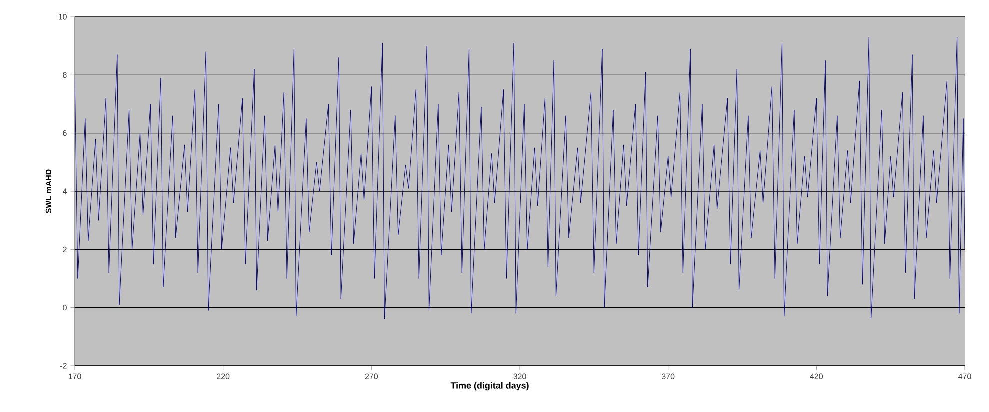 The width and height of the screenshot is (989, 412). Describe the element at coordinates (489, 386) in the screenshot. I see `x-axis-title: Time (digital days)` at that location.